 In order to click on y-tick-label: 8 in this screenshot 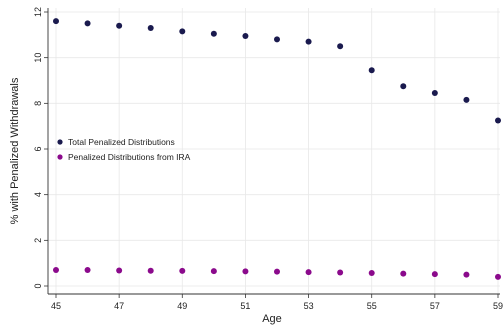, I will do `click(38, 103)`.